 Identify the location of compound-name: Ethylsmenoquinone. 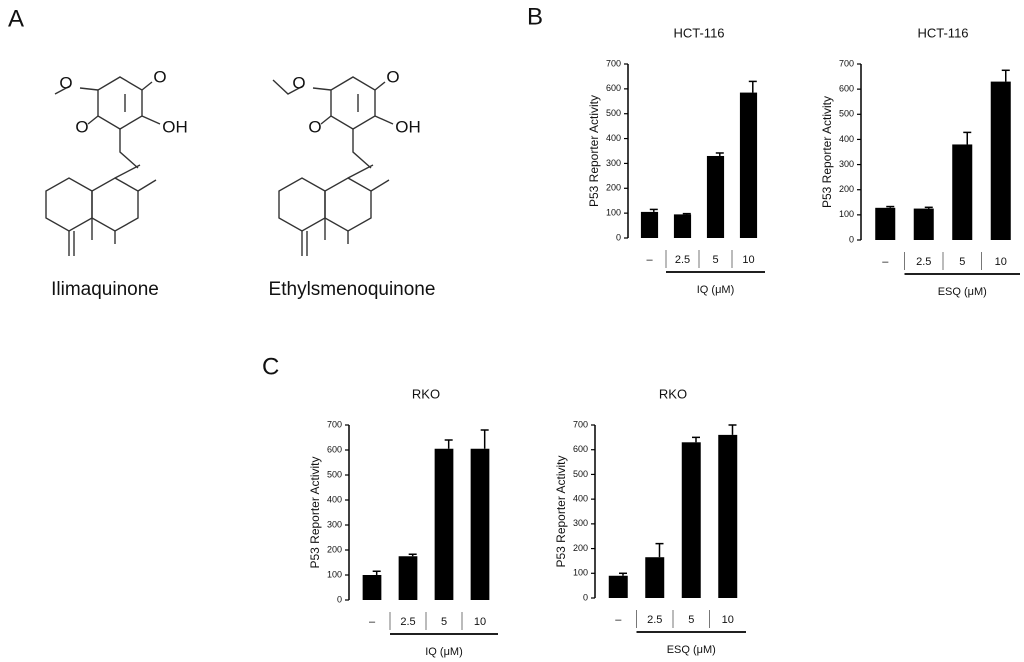
(352, 289).